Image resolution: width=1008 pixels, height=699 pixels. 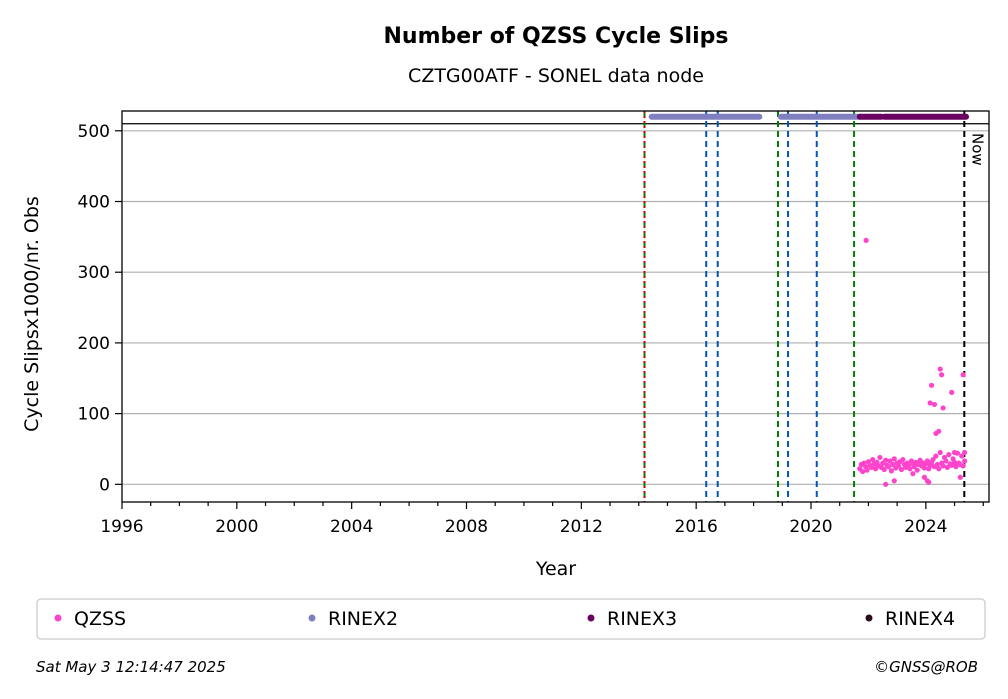 What do you see at coordinates (94, 203) in the screenshot?
I see `y-tick-label: 400` at bounding box center [94, 203].